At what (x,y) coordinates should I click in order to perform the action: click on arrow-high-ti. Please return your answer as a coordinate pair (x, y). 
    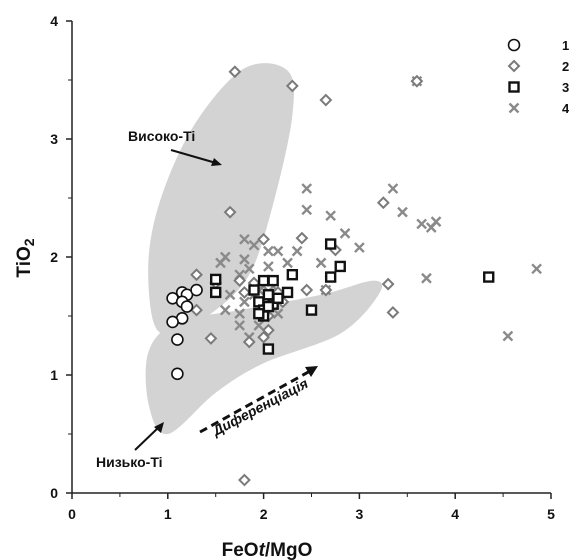
    Looking at the image, I should click on (196, 157).